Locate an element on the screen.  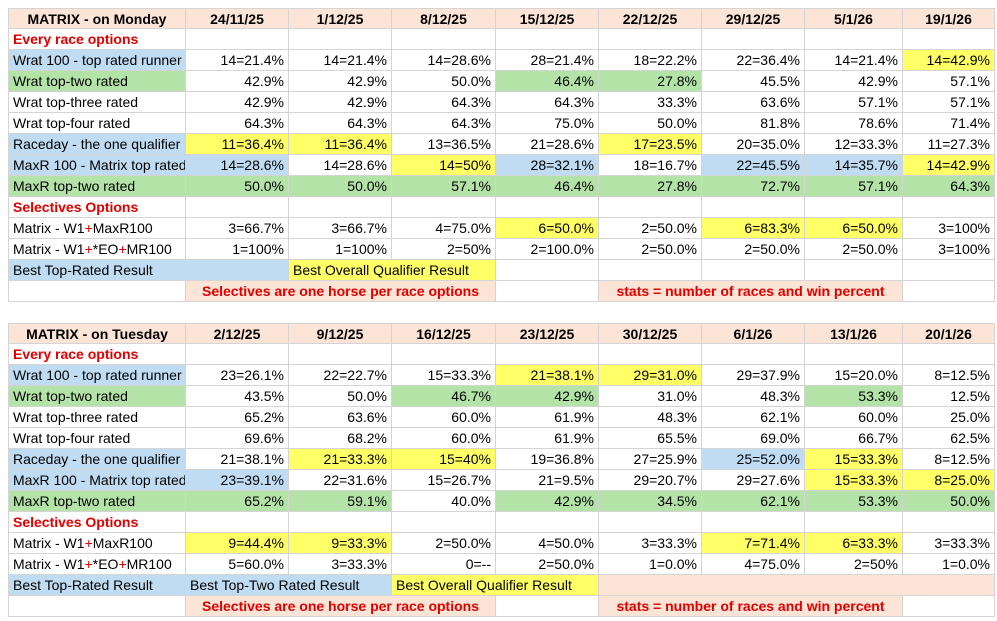
value-cell: 63.6% is located at coordinates (753, 102).